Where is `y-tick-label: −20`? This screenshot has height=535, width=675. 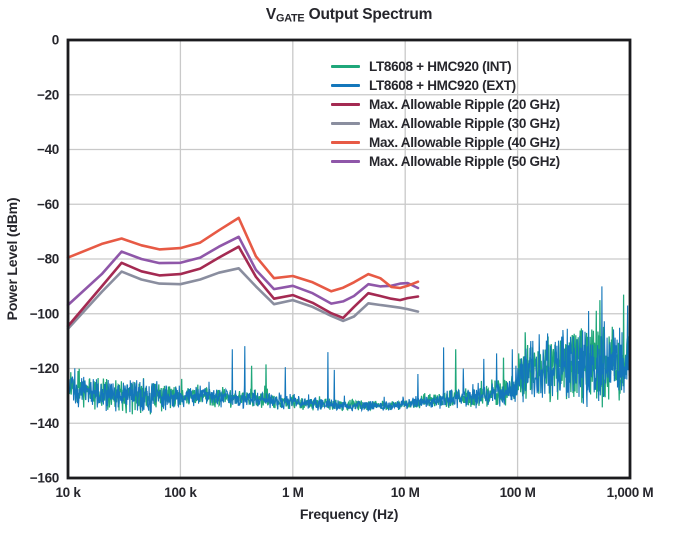
y-tick-label: −20 is located at coordinates (48, 94).